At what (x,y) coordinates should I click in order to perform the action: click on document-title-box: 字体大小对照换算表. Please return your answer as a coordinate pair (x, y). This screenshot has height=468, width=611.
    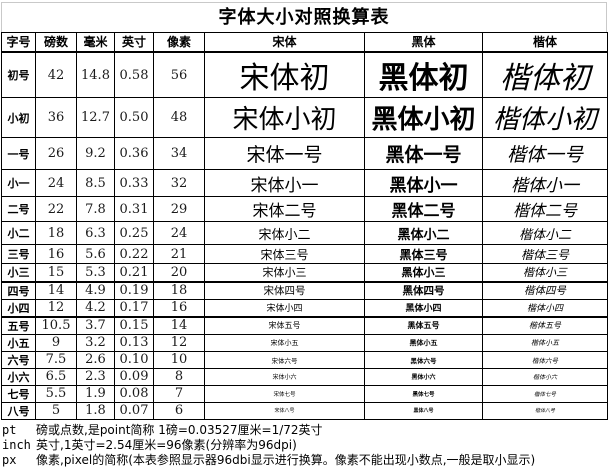
    Looking at the image, I should click on (304, 17).